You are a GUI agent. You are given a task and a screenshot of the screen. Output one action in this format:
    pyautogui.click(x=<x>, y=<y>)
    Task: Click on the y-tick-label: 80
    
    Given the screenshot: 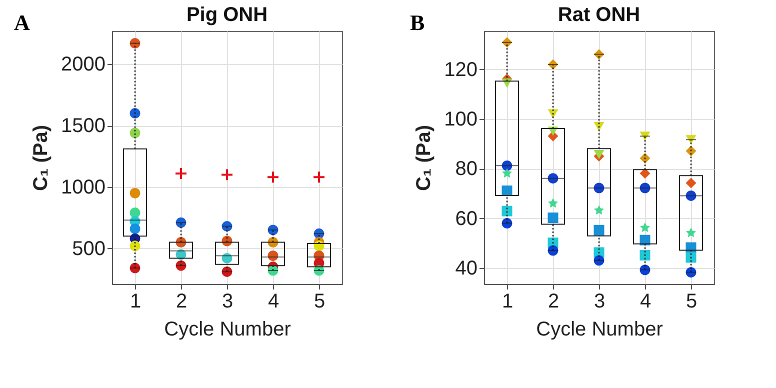 What is the action you would take?
    pyautogui.click(x=466, y=169)
    